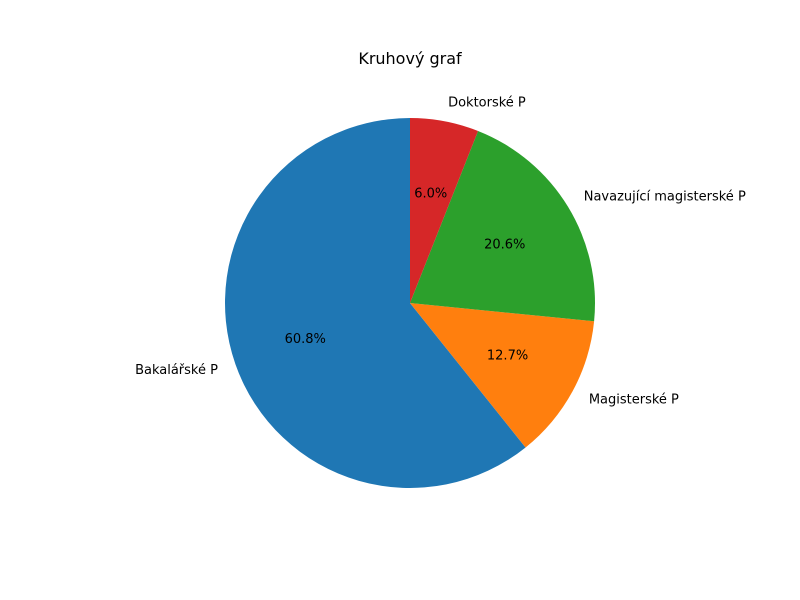  I want to click on slice-label-navazujici-magisterske-p: Navazující magisterské P, so click(665, 197).